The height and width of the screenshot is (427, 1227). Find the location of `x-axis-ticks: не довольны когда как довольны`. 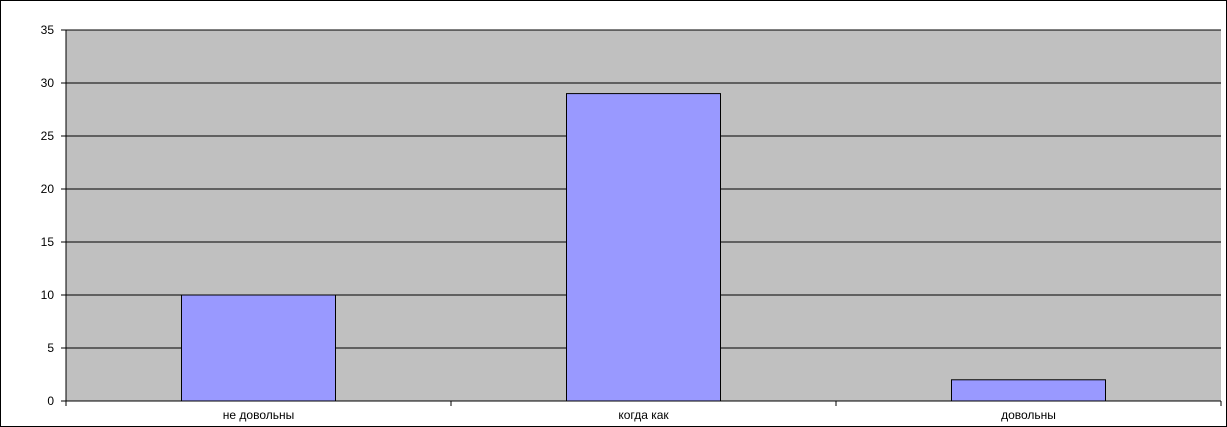

x-axis-ticks: не довольны когда как довольны is located at coordinates (643, 411).